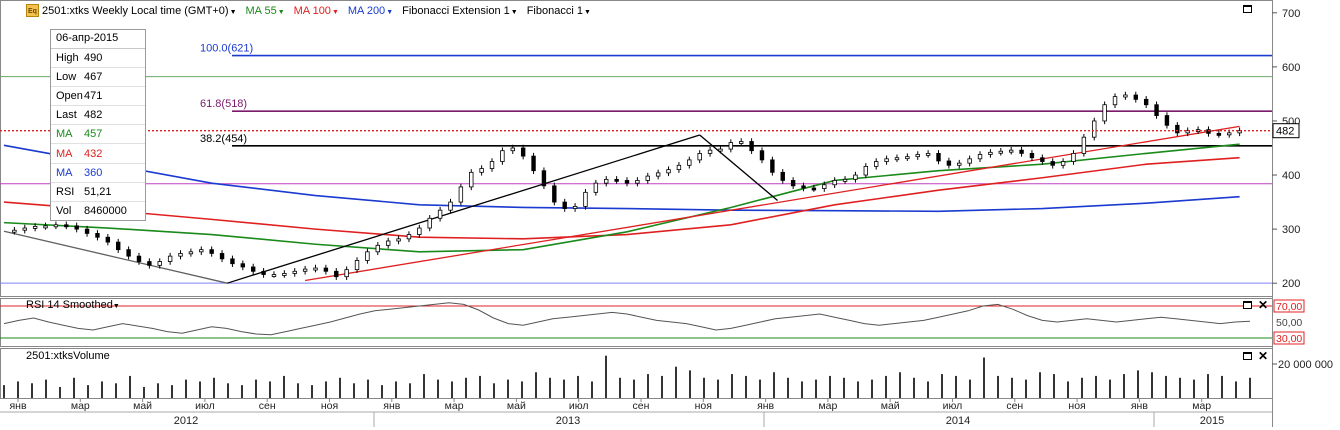 The image size is (1340, 430). I want to click on info-value: 490, so click(93, 58).